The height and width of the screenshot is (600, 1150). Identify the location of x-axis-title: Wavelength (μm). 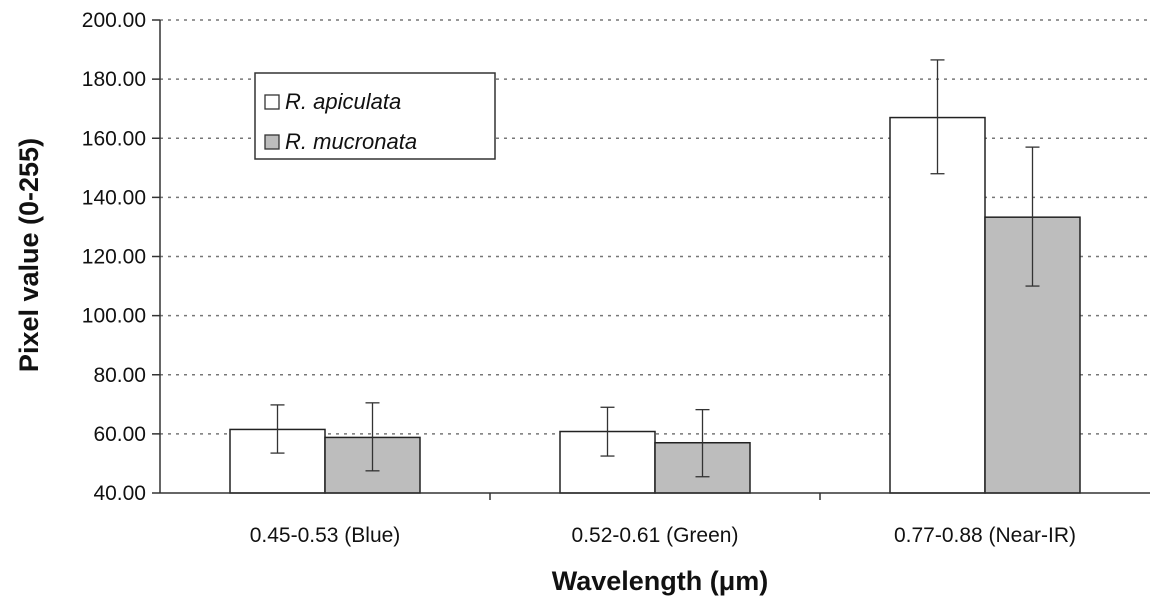
(660, 581).